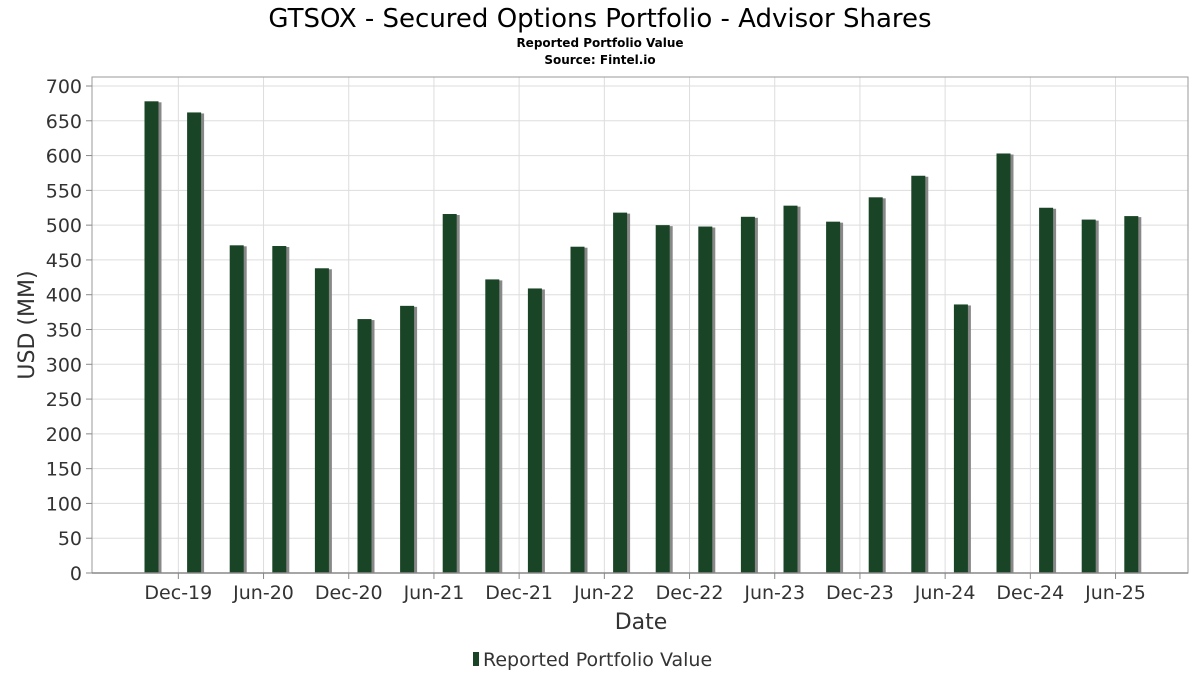  Describe the element at coordinates (64, 504) in the screenshot. I see `y-tick-label: 100` at that location.